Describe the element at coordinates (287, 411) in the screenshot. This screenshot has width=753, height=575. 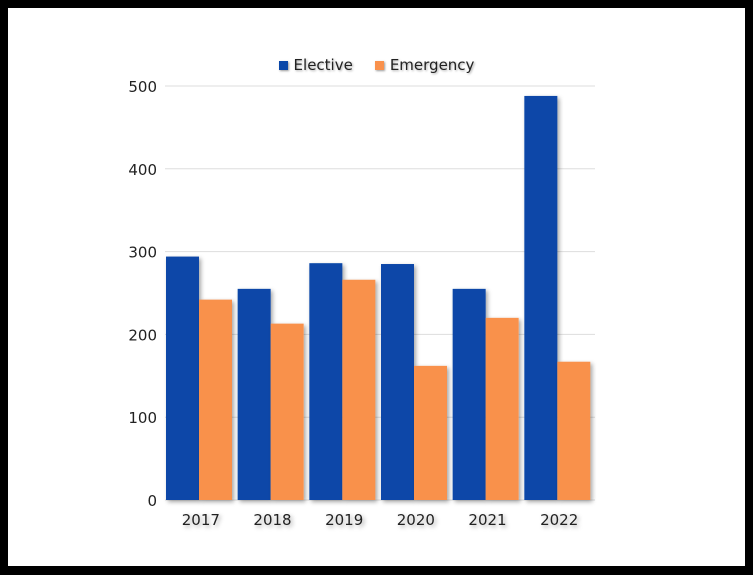
I see `bar-emergency-2018` at that location.